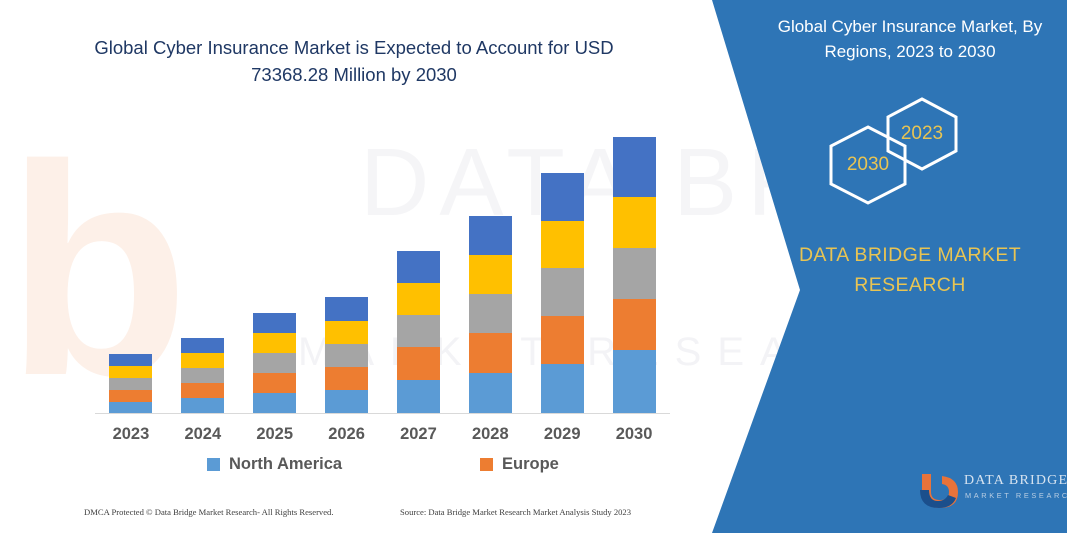  What do you see at coordinates (562, 434) in the screenshot?
I see `x-axis-label: 2029` at bounding box center [562, 434].